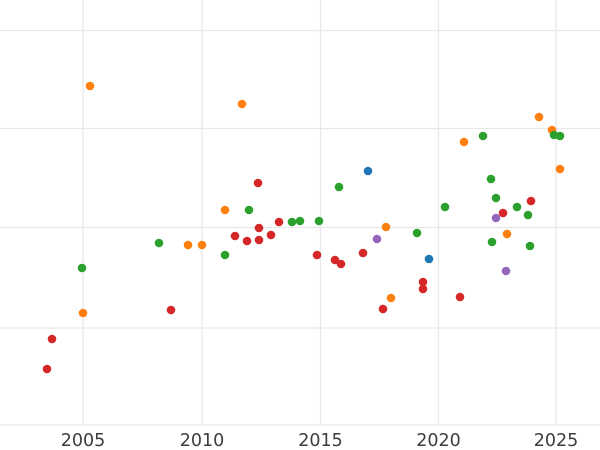  I want to click on x-axis-tick-labels: 2005 2010 2015 2020 2025, so click(320, 440).